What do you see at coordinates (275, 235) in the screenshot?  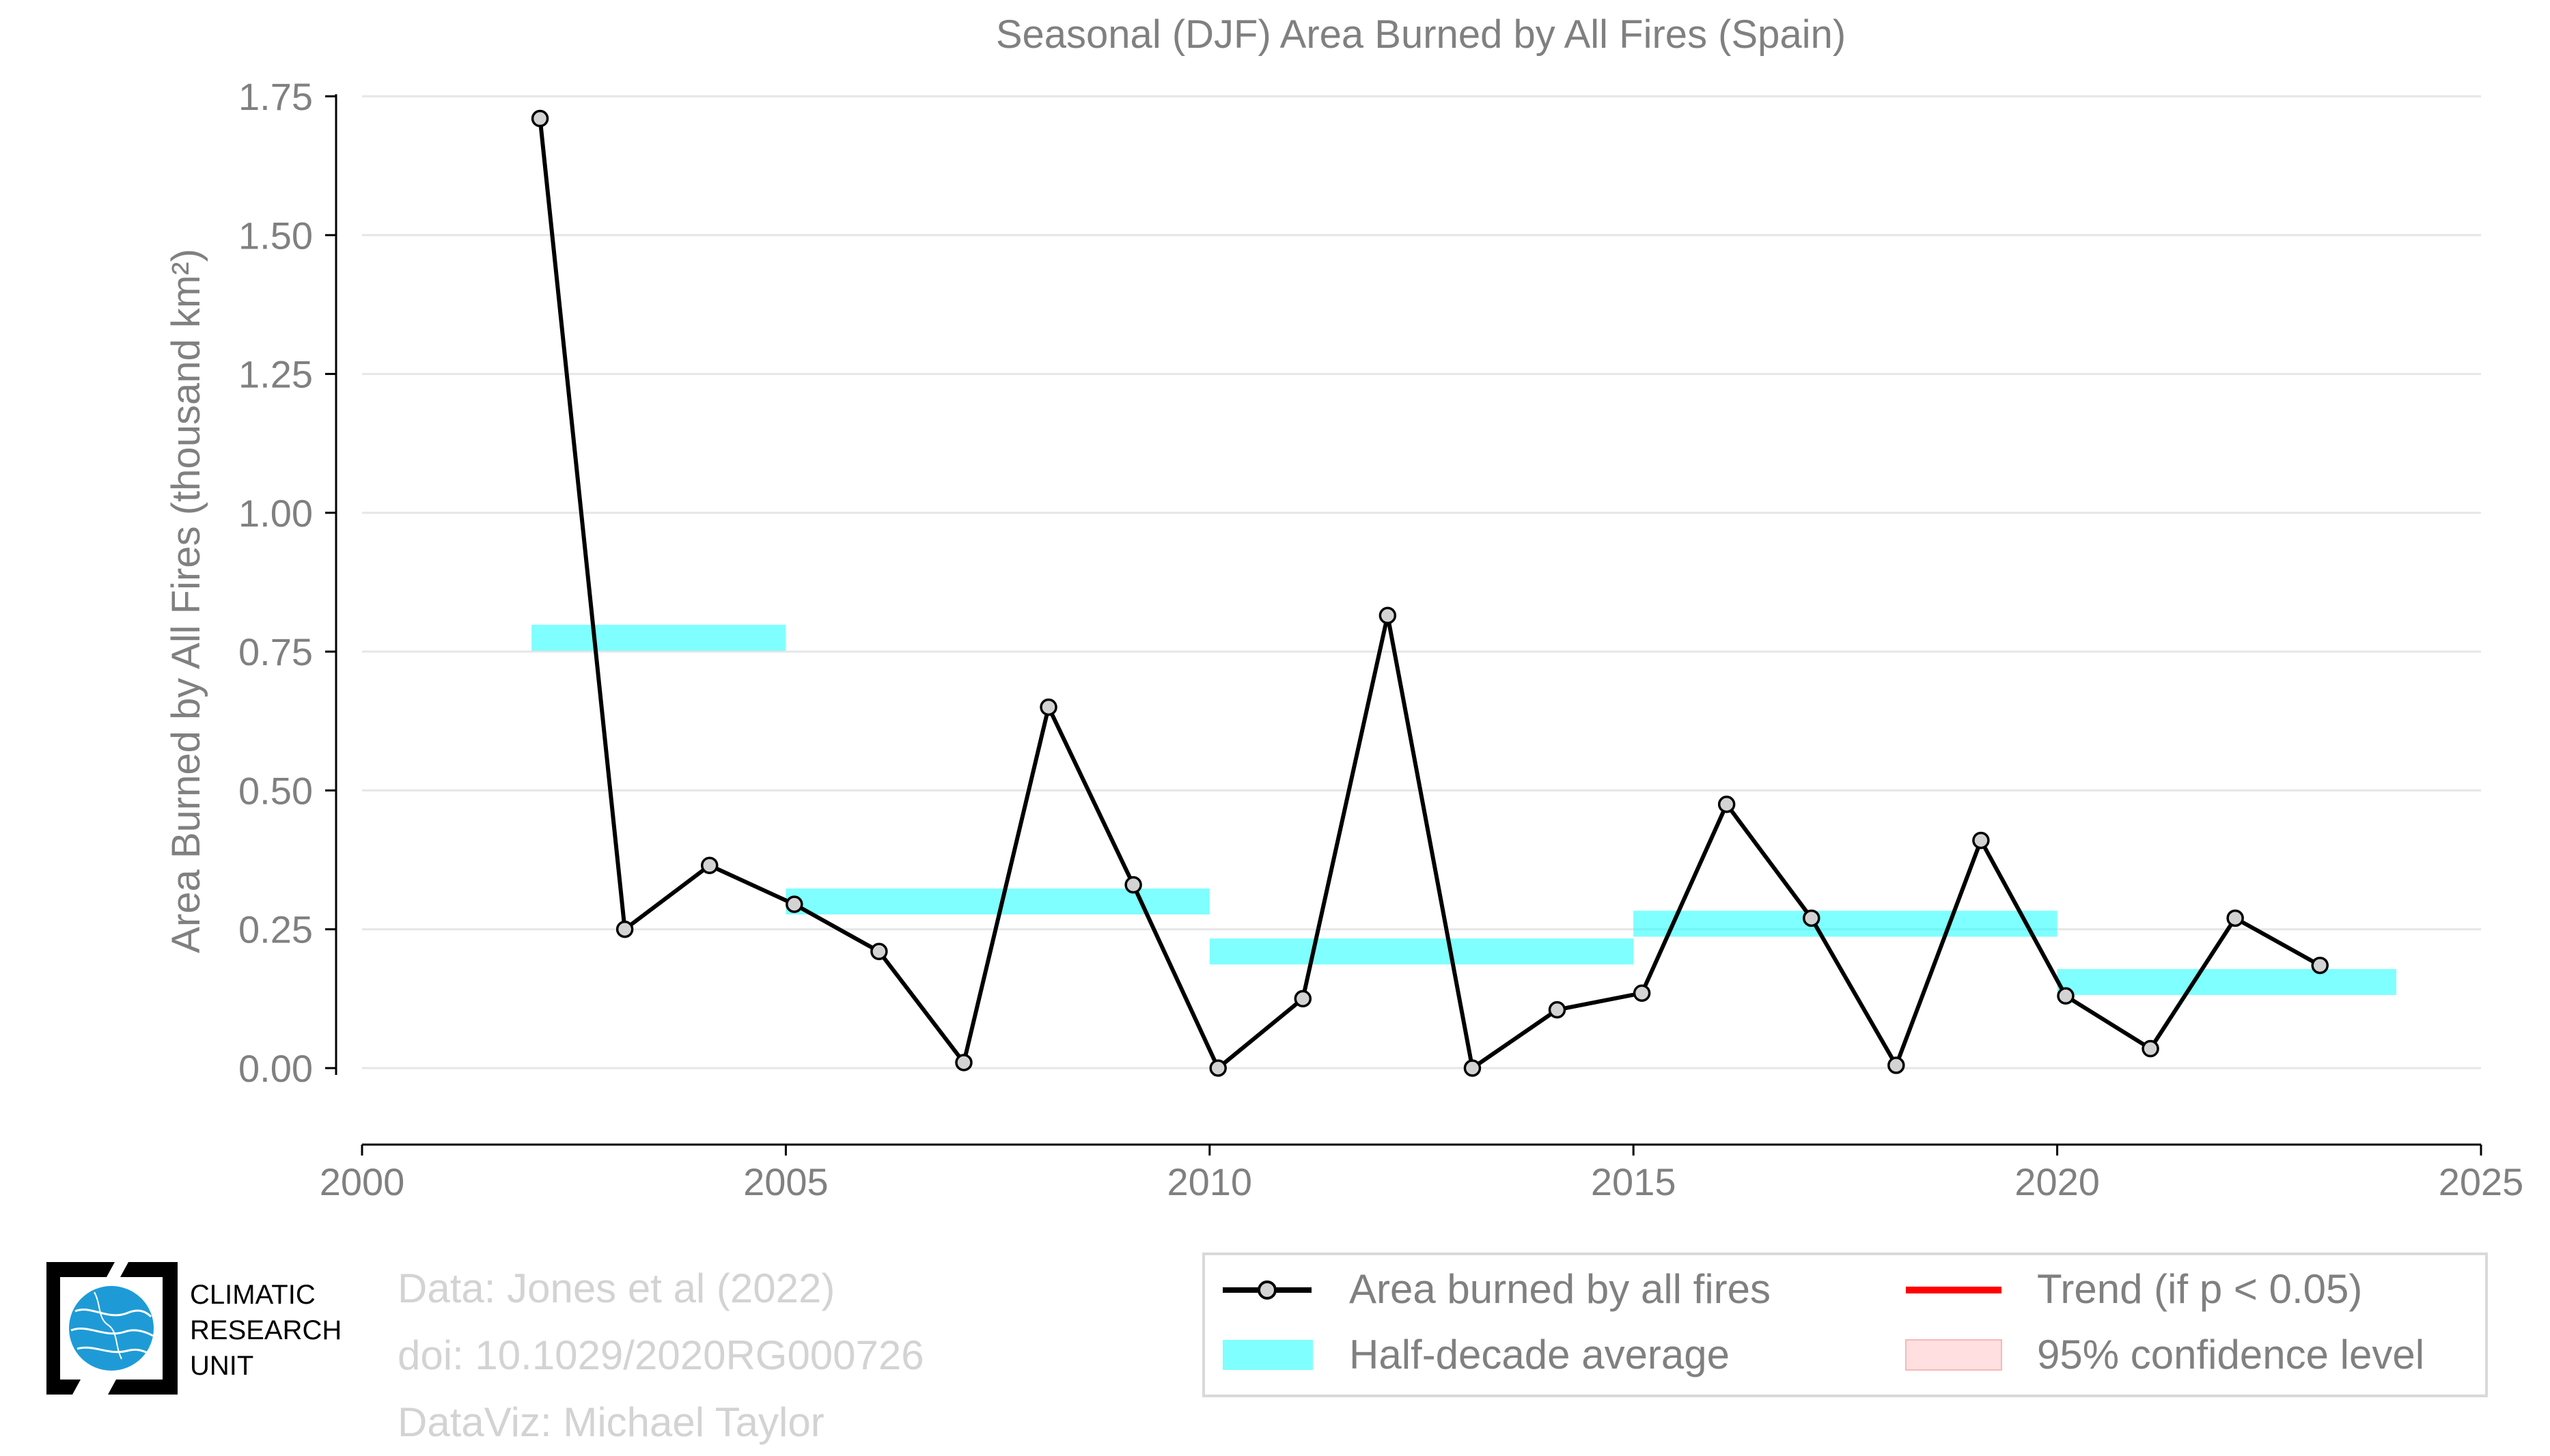 I see `y-tick-label: 1.50` at bounding box center [275, 235].